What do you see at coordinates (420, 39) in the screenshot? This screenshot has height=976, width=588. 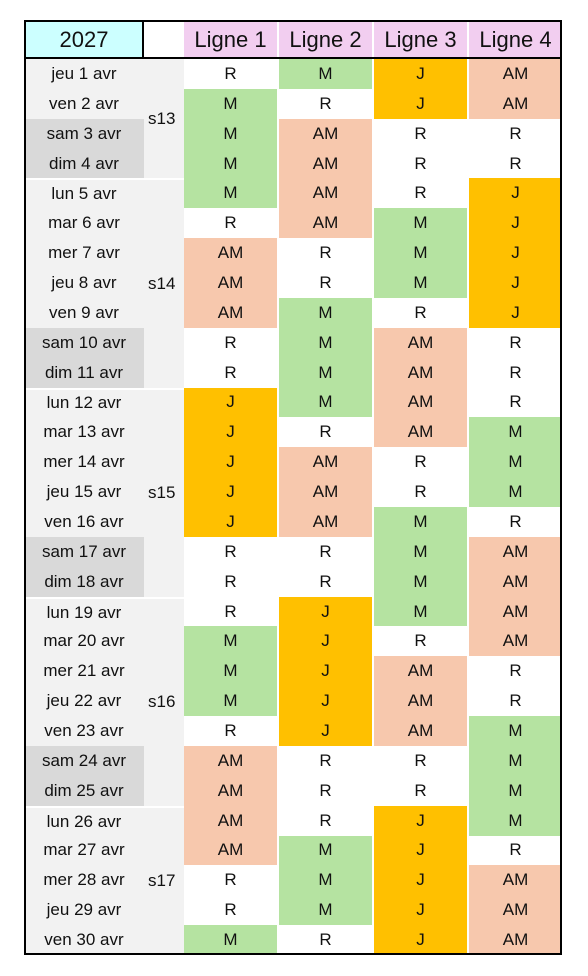 I see `column-header: Ligne 3` at bounding box center [420, 39].